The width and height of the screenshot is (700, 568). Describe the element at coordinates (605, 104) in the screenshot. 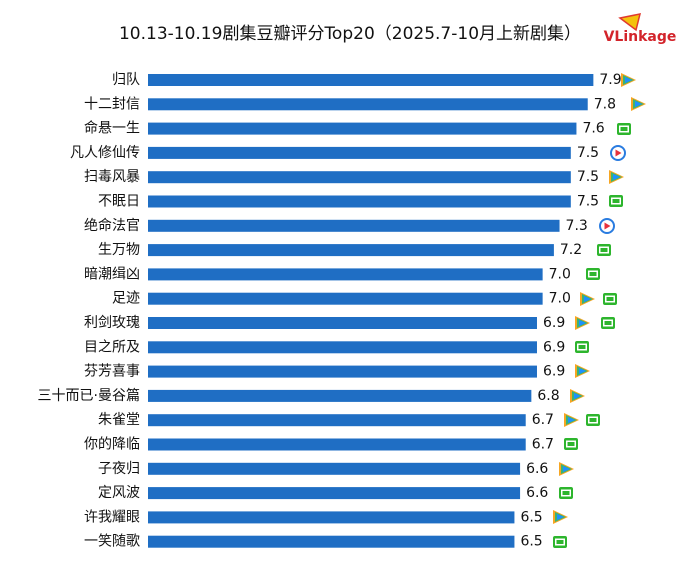

I see `value-label: 7.8` at that location.